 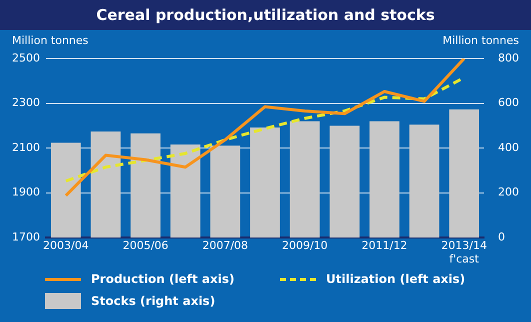 What do you see at coordinates (26, 147) in the screenshot?
I see `y-tick-label: 2100` at bounding box center [26, 147].